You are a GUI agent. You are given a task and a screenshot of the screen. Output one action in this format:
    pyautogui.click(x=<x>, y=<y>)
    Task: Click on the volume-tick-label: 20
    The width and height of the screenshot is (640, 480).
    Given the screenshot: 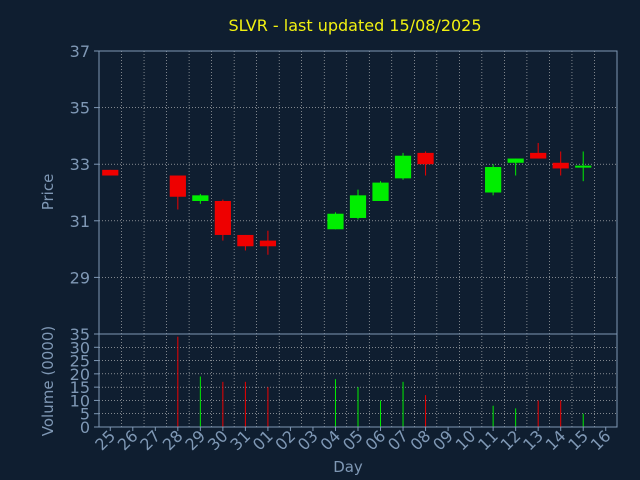 What is the action you would take?
    pyautogui.click(x=80, y=374)
    